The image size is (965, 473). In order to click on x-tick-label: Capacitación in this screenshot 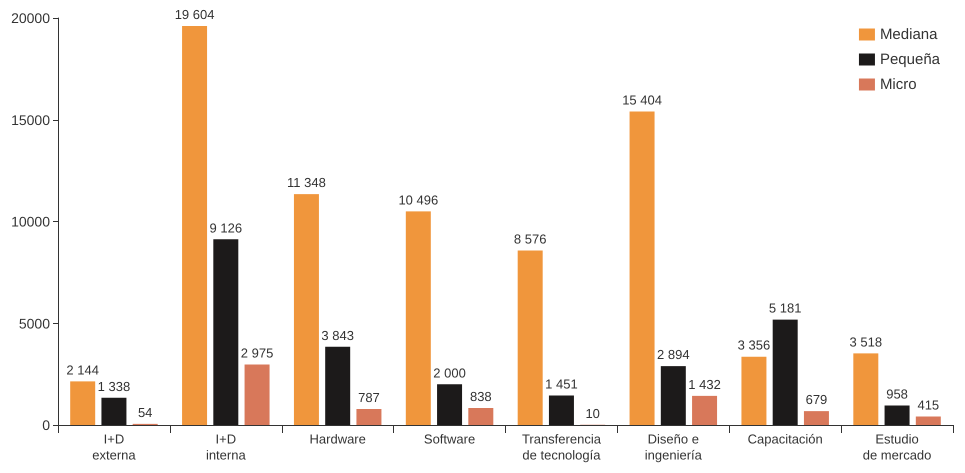, I will do `click(785, 439)`.